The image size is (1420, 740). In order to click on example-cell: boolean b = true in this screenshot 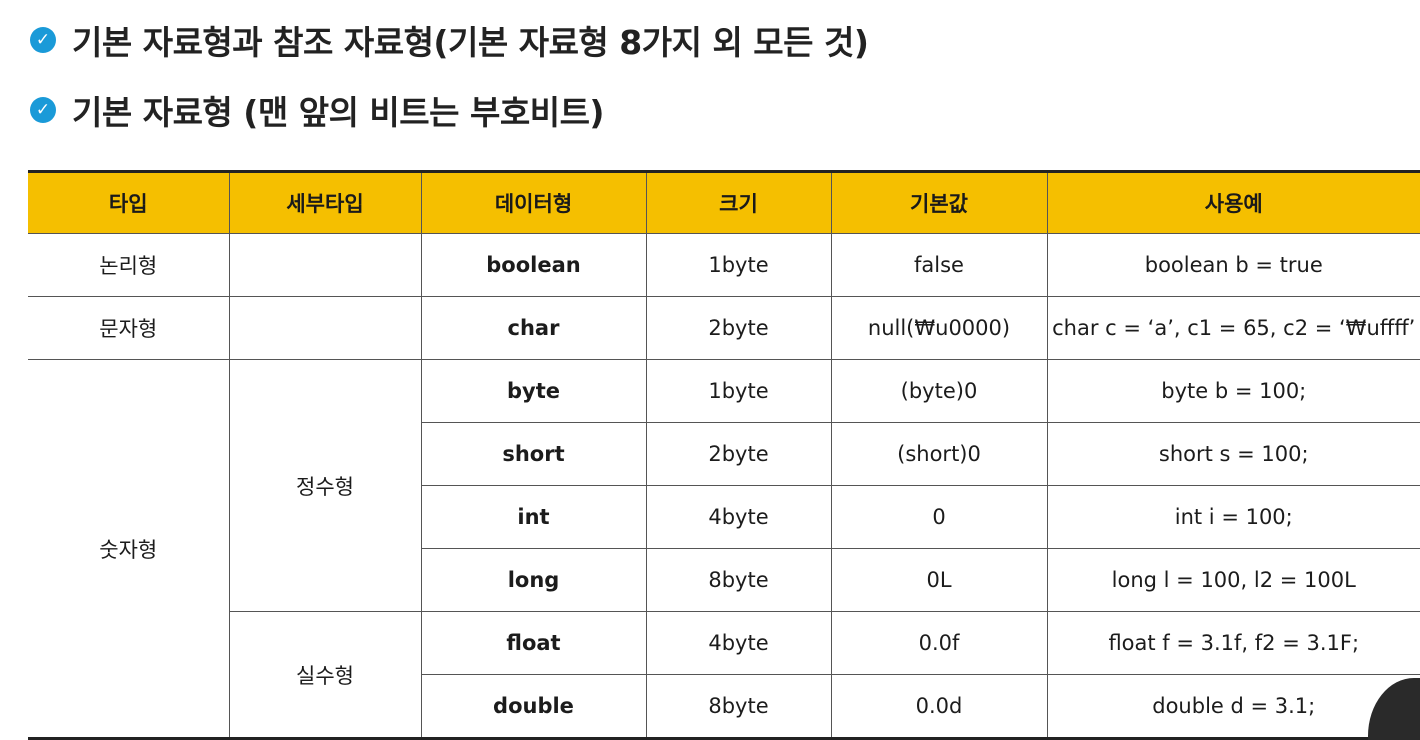, I will do `click(1233, 265)`.